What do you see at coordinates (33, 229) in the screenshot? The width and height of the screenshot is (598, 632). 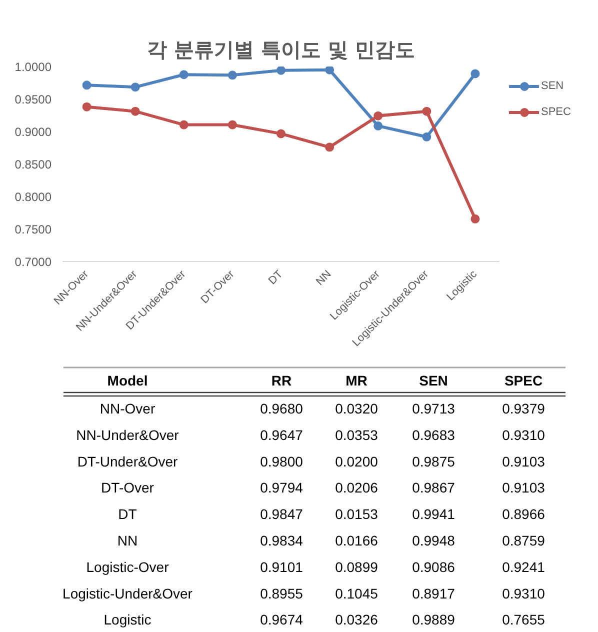 I see `y-tick-label: 0.7500` at bounding box center [33, 229].